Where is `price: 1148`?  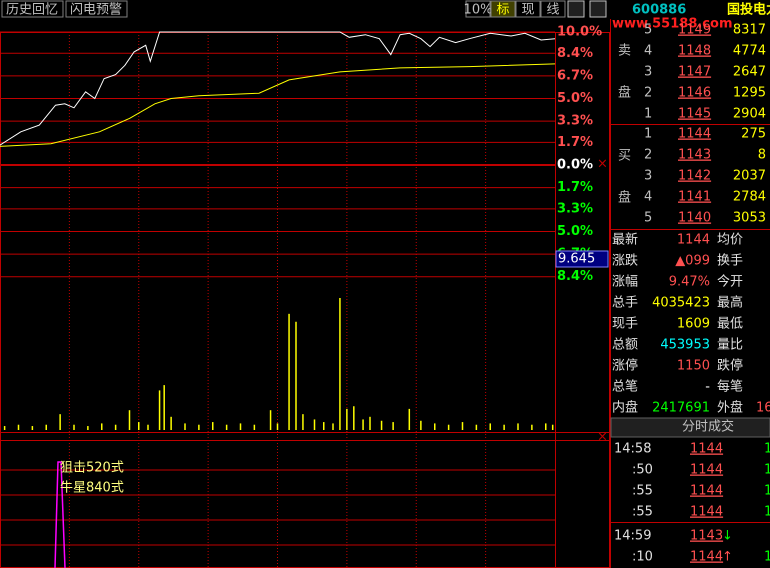
price: 1148 is located at coordinates (694, 51).